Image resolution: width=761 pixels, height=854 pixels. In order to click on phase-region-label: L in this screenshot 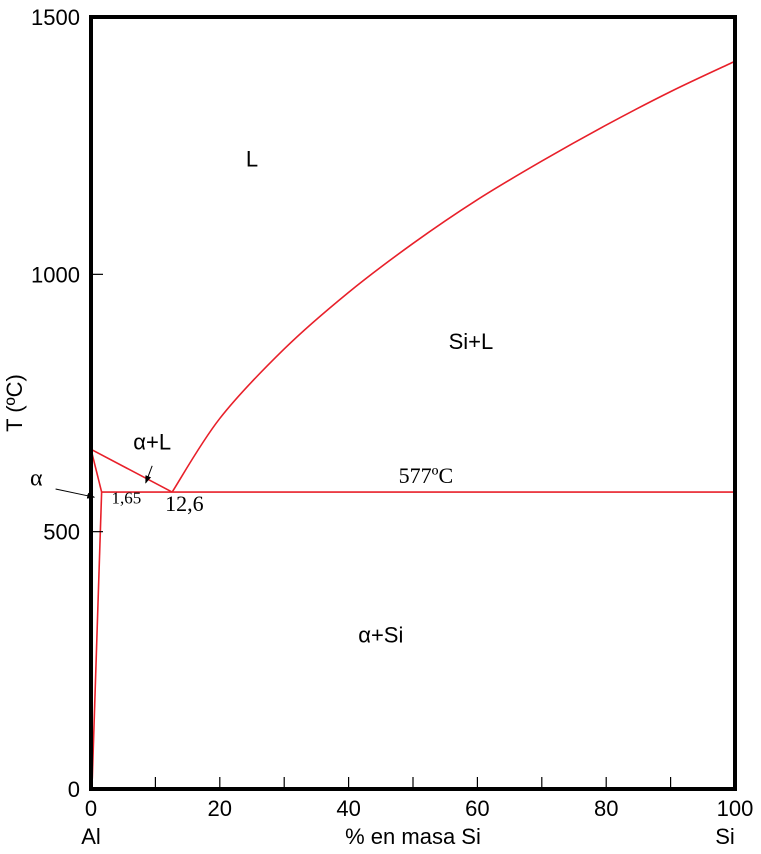, I will do `click(252, 158)`.